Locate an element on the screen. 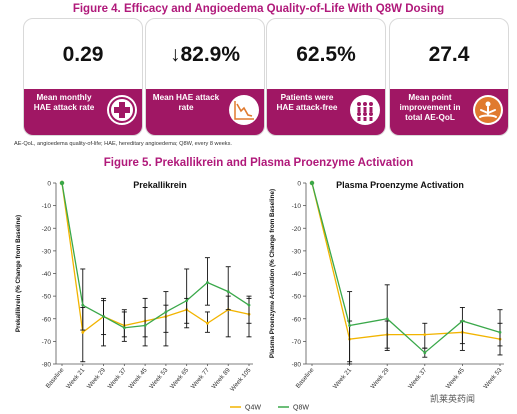 This screenshot has width=517, height=414. stat-value: ↓82.9% is located at coordinates (205, 54).